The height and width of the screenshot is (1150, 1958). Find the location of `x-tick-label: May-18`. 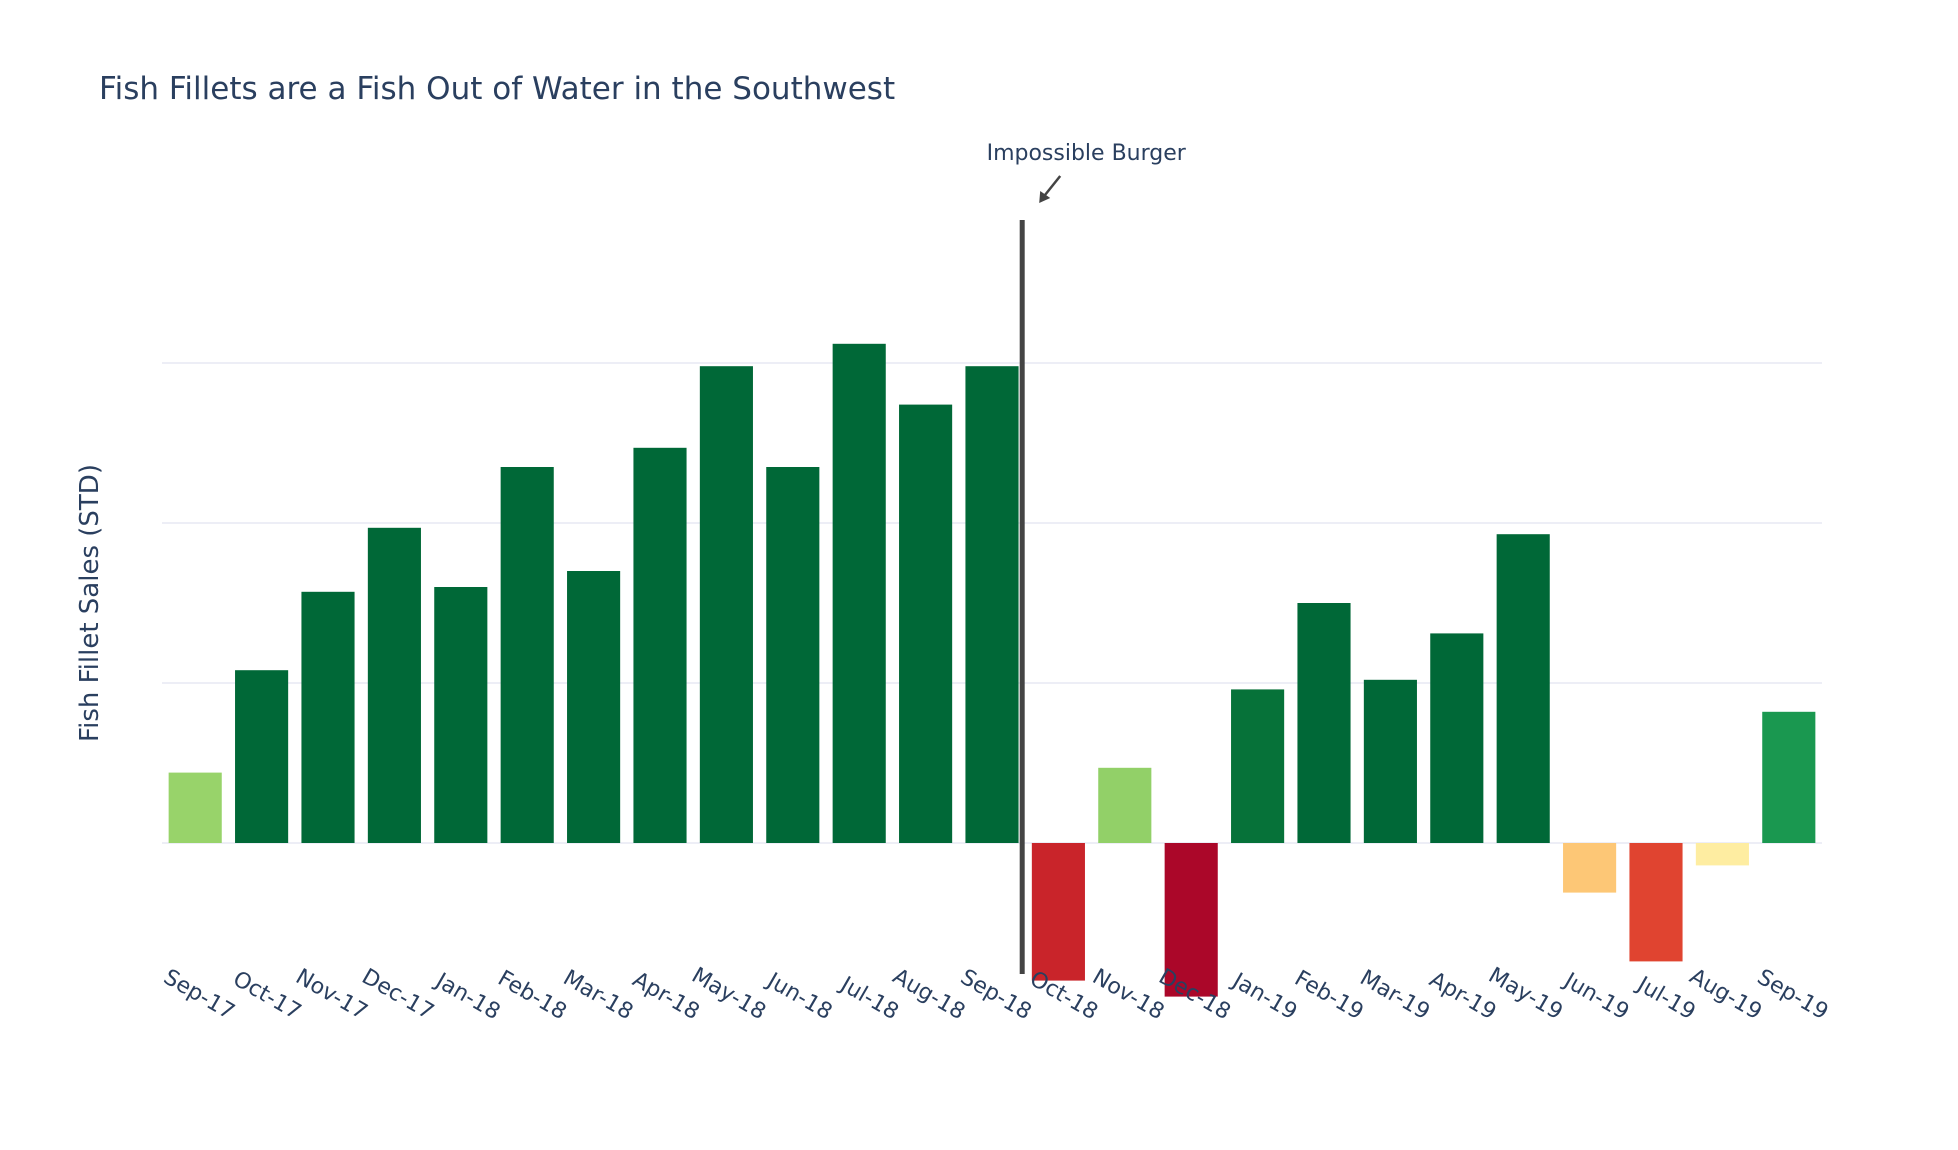

x-tick-label: May-18 is located at coordinates (728, 994).